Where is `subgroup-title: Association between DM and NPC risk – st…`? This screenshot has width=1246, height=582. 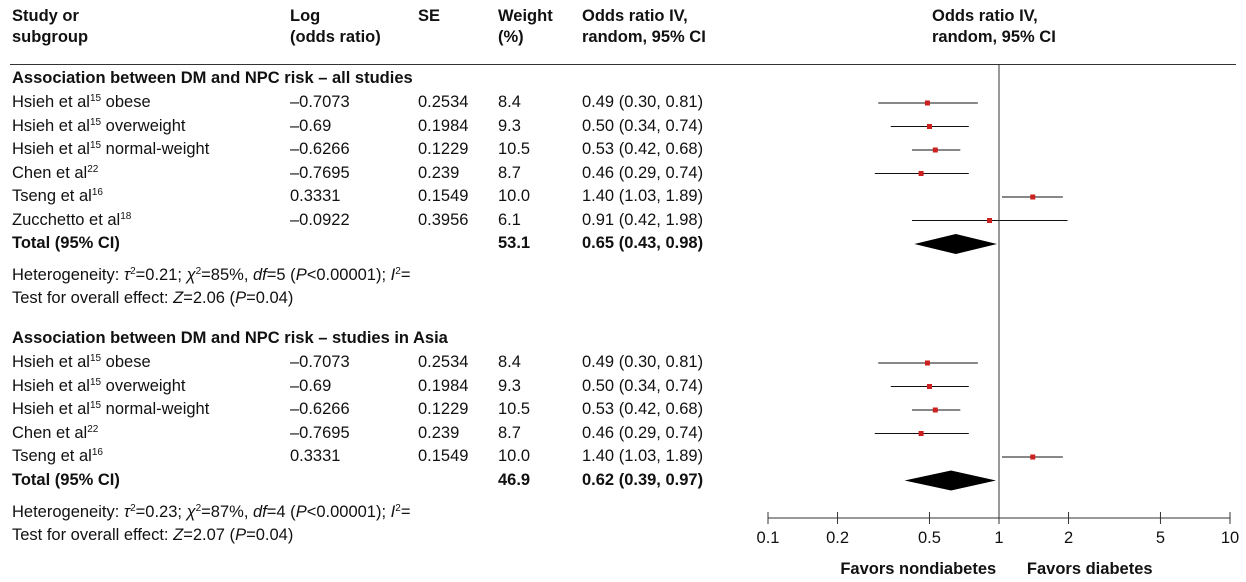 subgroup-title: Association between DM and NPC risk – st… is located at coordinates (230, 338).